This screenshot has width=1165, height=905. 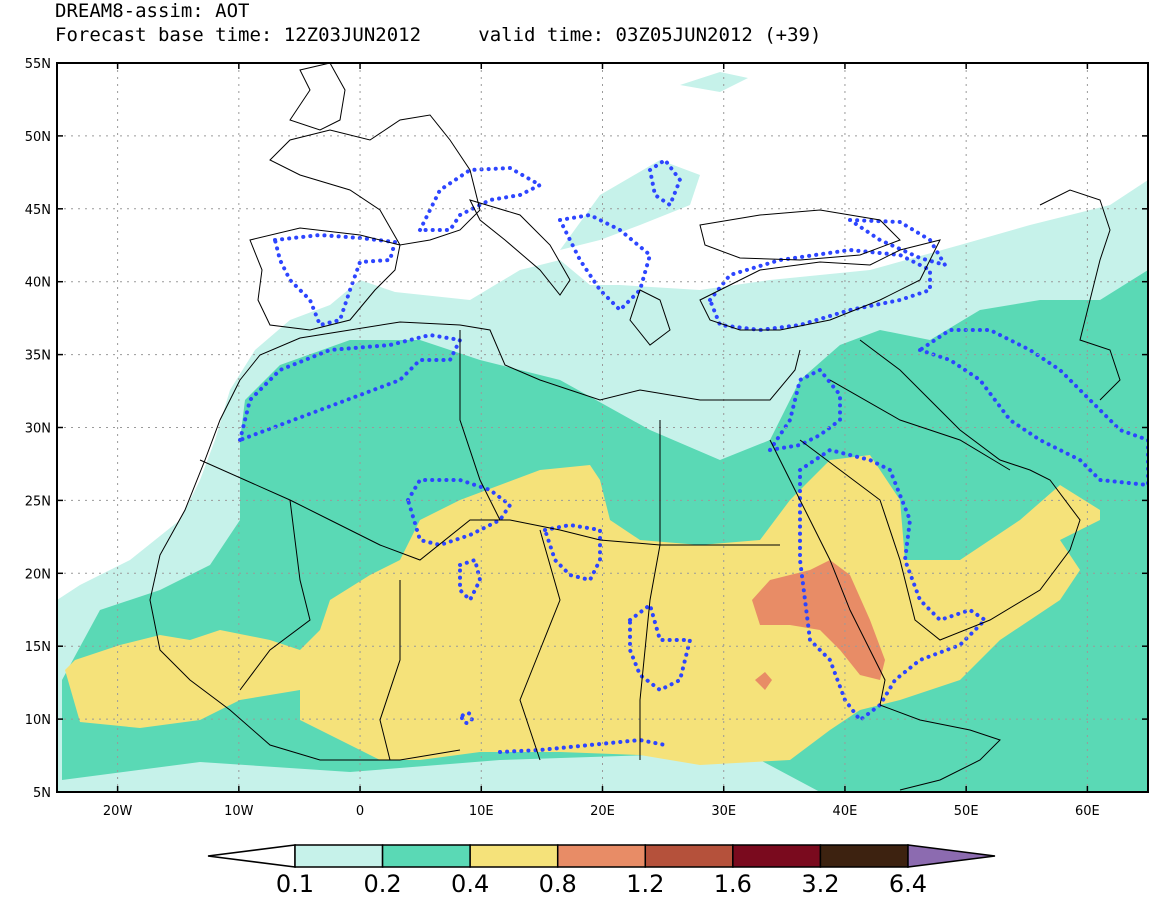 What do you see at coordinates (38, 210) in the screenshot?
I see `lat-tick-label: 45N` at bounding box center [38, 210].